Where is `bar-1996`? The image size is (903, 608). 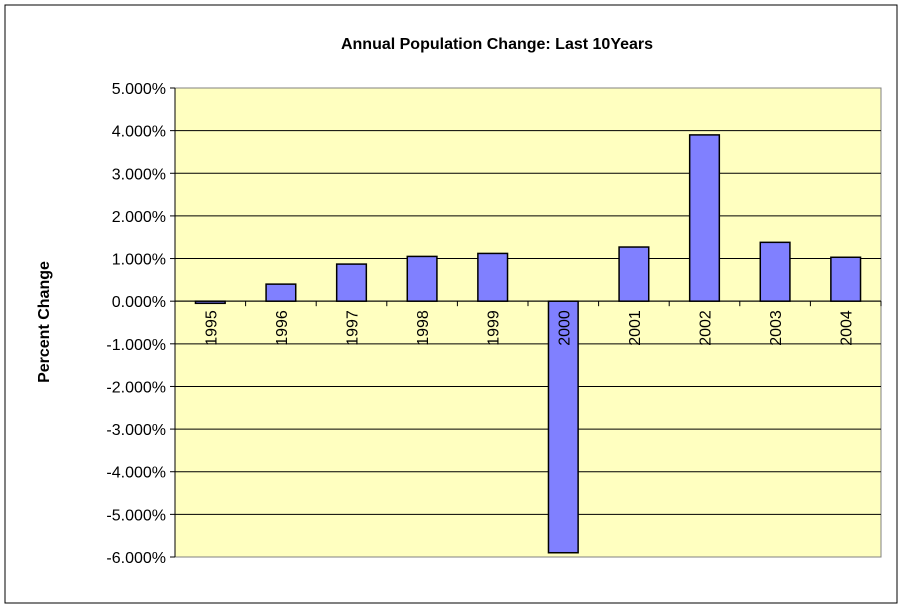 bar-1996 is located at coordinates (281, 292).